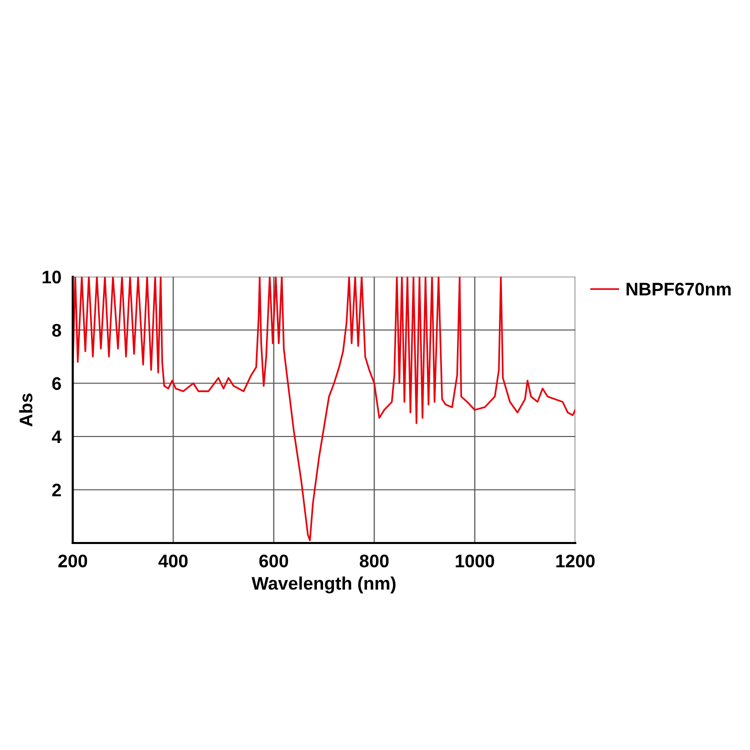 Image resolution: width=750 pixels, height=750 pixels. I want to click on x-tick-label: 1000, so click(475, 561).